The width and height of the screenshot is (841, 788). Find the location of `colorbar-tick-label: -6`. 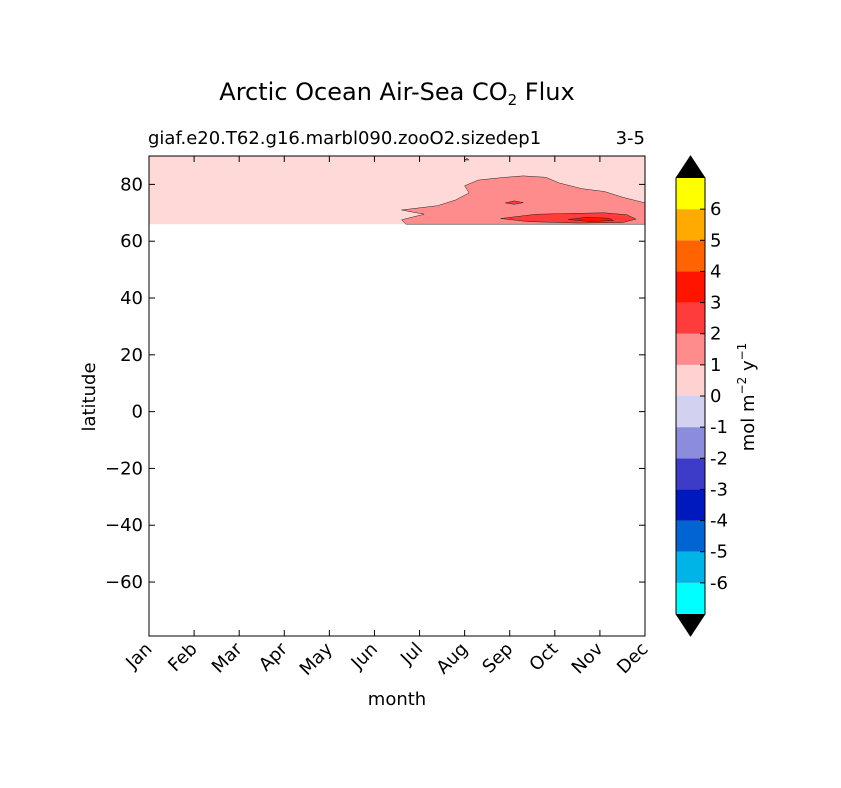

colorbar-tick-label: -6 is located at coordinates (719, 583).